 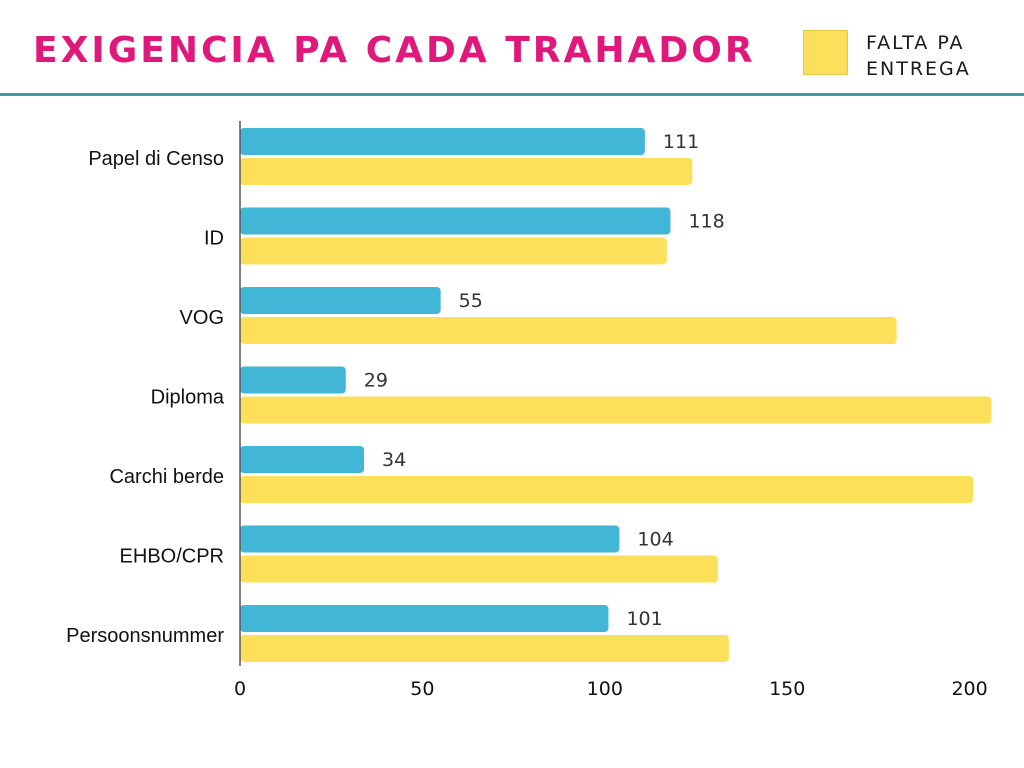 What do you see at coordinates (156, 159) in the screenshot?
I see `category-label-0: Papel di Censo` at bounding box center [156, 159].